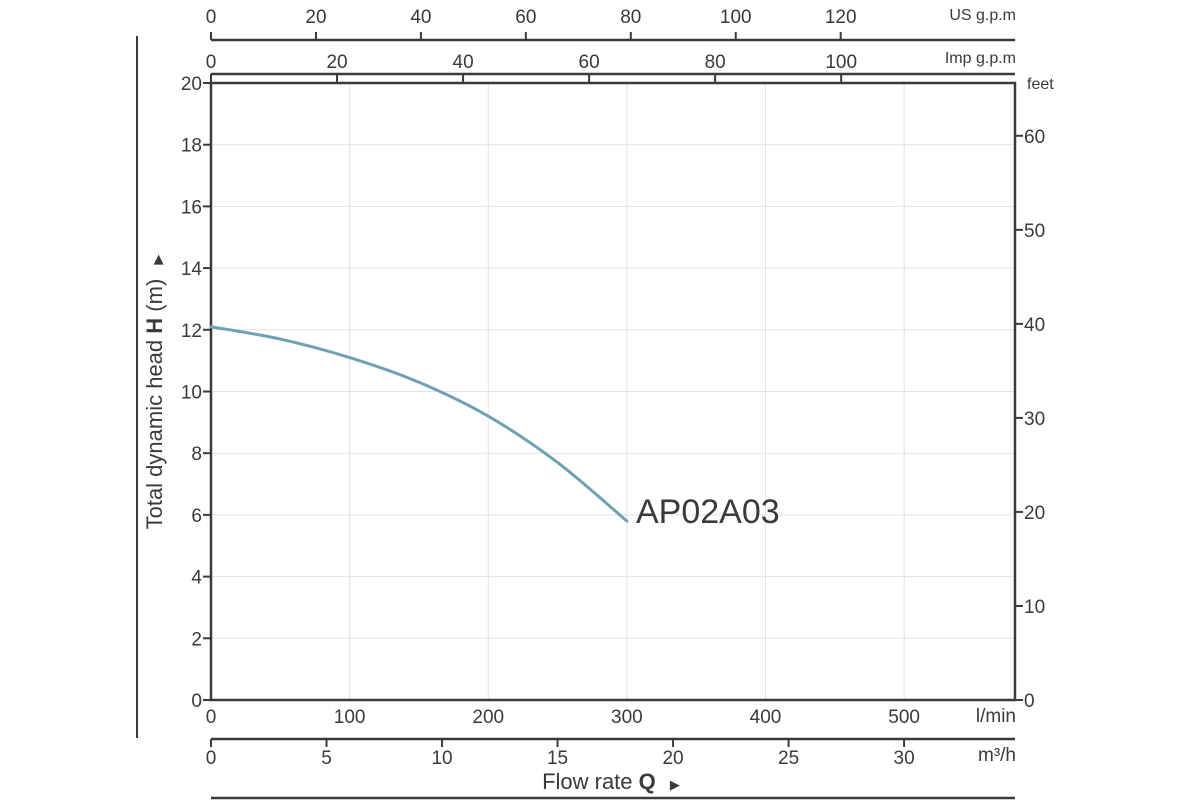  I want to click on series-label-ap02a03: AP02A03, so click(708, 512).